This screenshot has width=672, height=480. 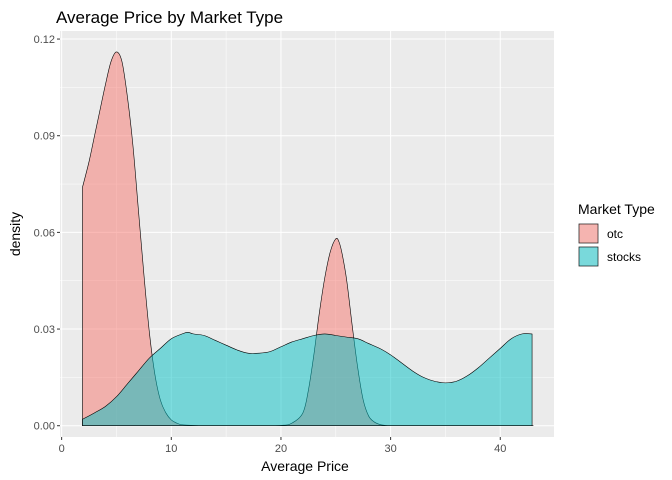 I want to click on chart-title: Average Price by Market Type, so click(x=169, y=17).